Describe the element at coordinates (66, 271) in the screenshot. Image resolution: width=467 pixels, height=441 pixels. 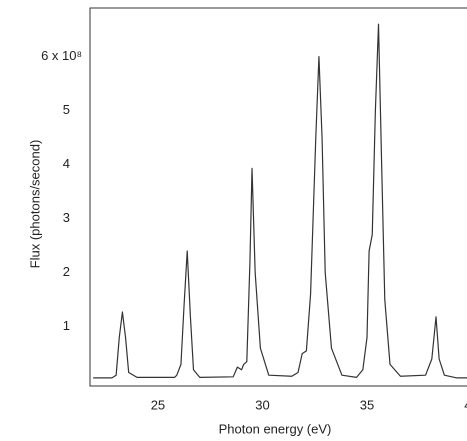
I see `y-tick-label: 2` at that location.